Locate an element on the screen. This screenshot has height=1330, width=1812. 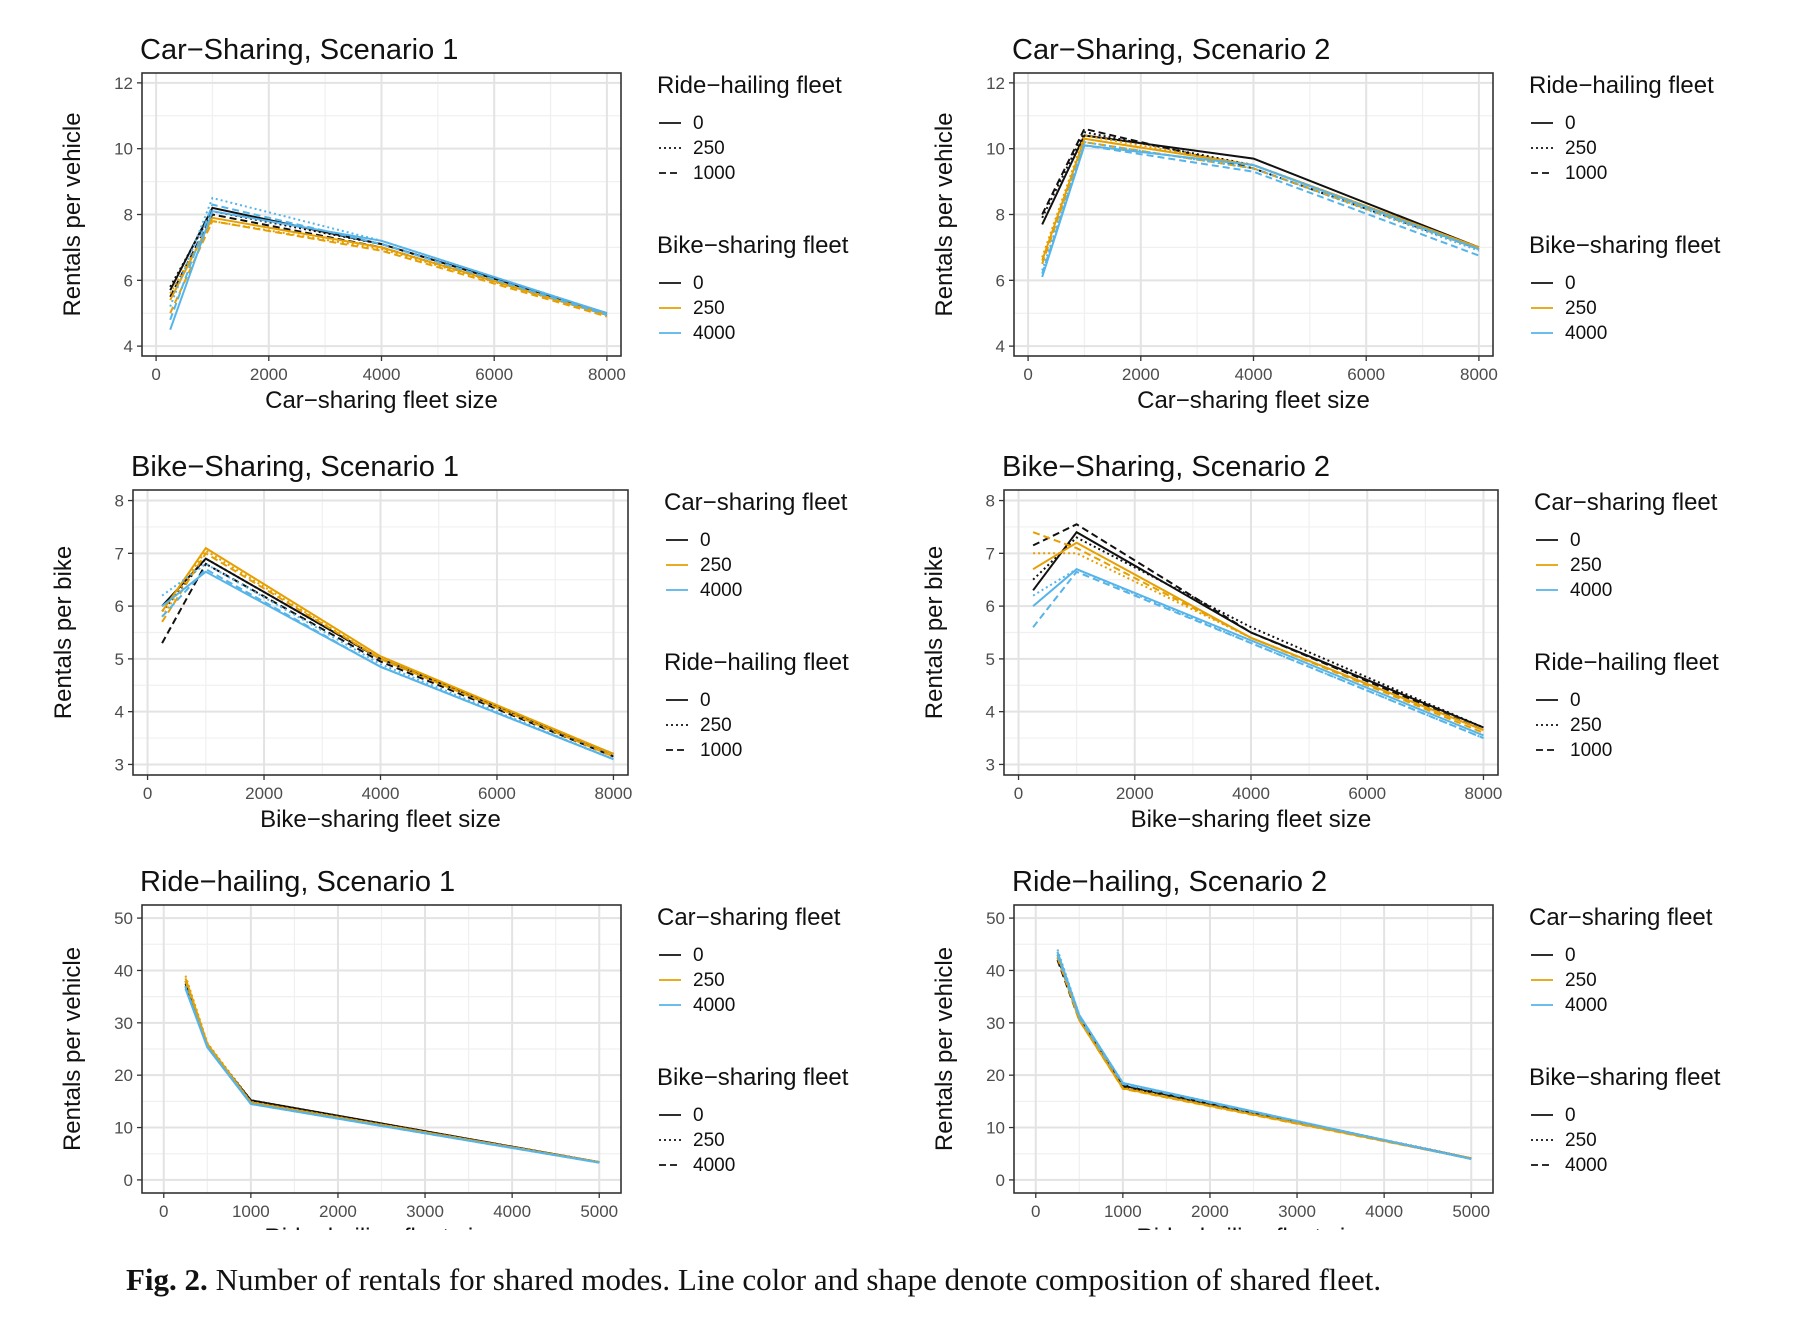
x-tick-label: 6000 is located at coordinates (494, 374).